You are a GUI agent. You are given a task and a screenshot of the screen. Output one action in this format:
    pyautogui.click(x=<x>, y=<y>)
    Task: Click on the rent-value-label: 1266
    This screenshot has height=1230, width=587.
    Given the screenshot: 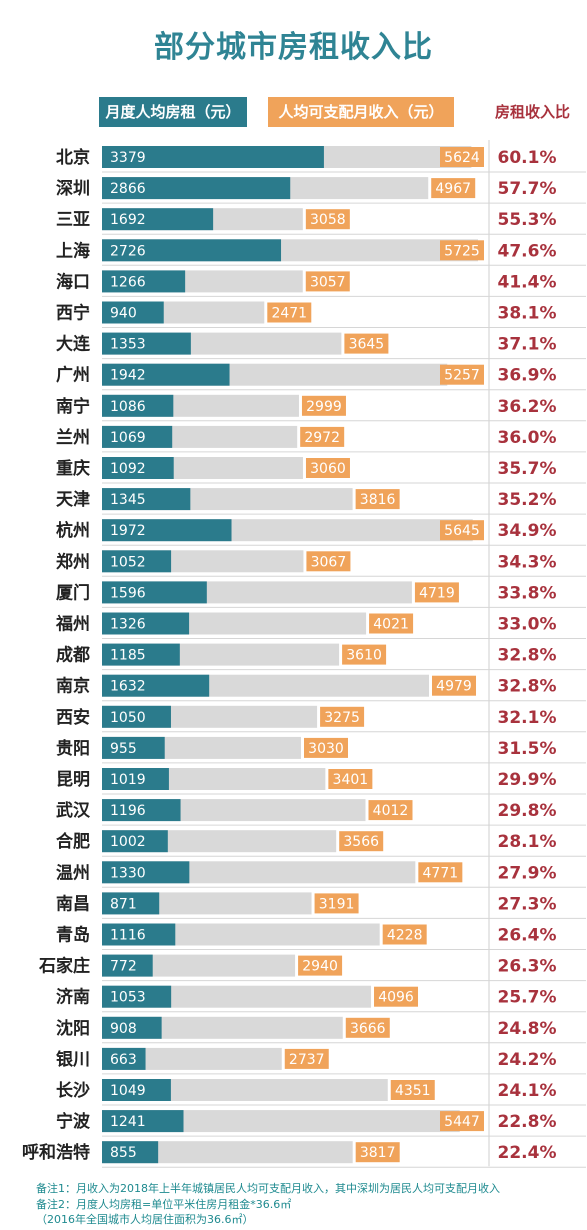 What is the action you would take?
    pyautogui.click(x=128, y=282)
    